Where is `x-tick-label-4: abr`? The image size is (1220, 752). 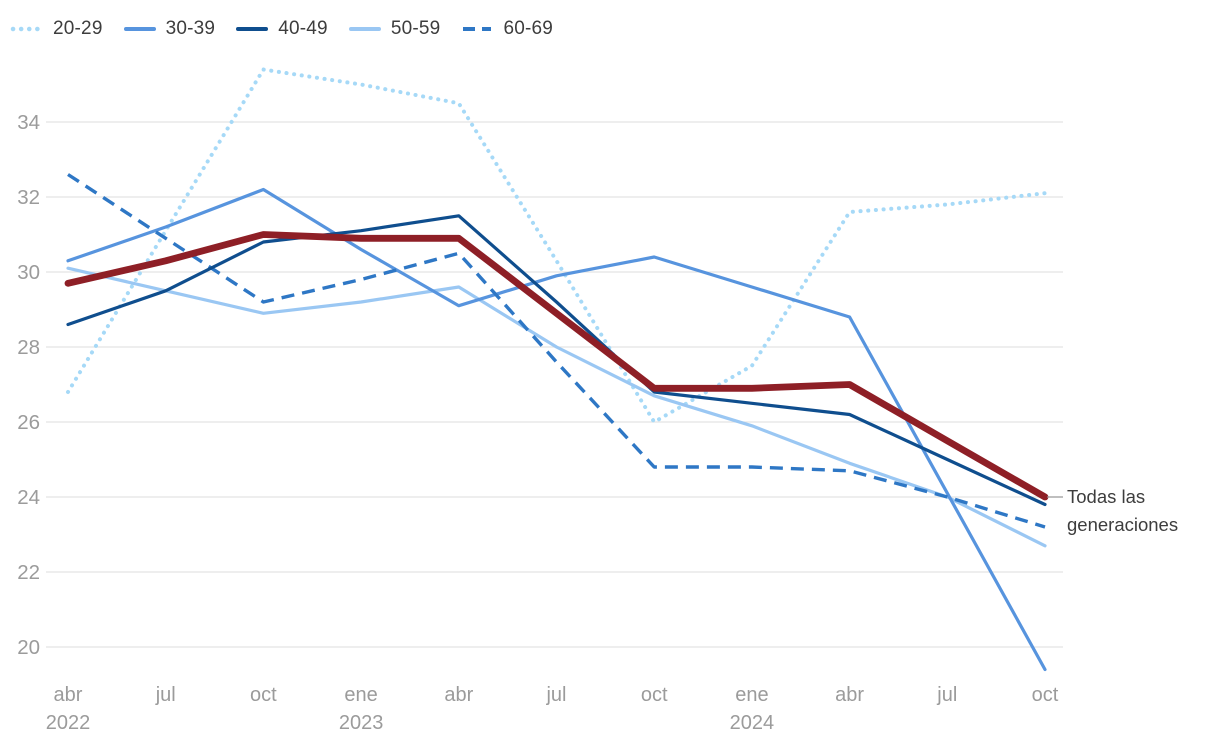
x-tick-label-4: abr is located at coordinates (458, 695).